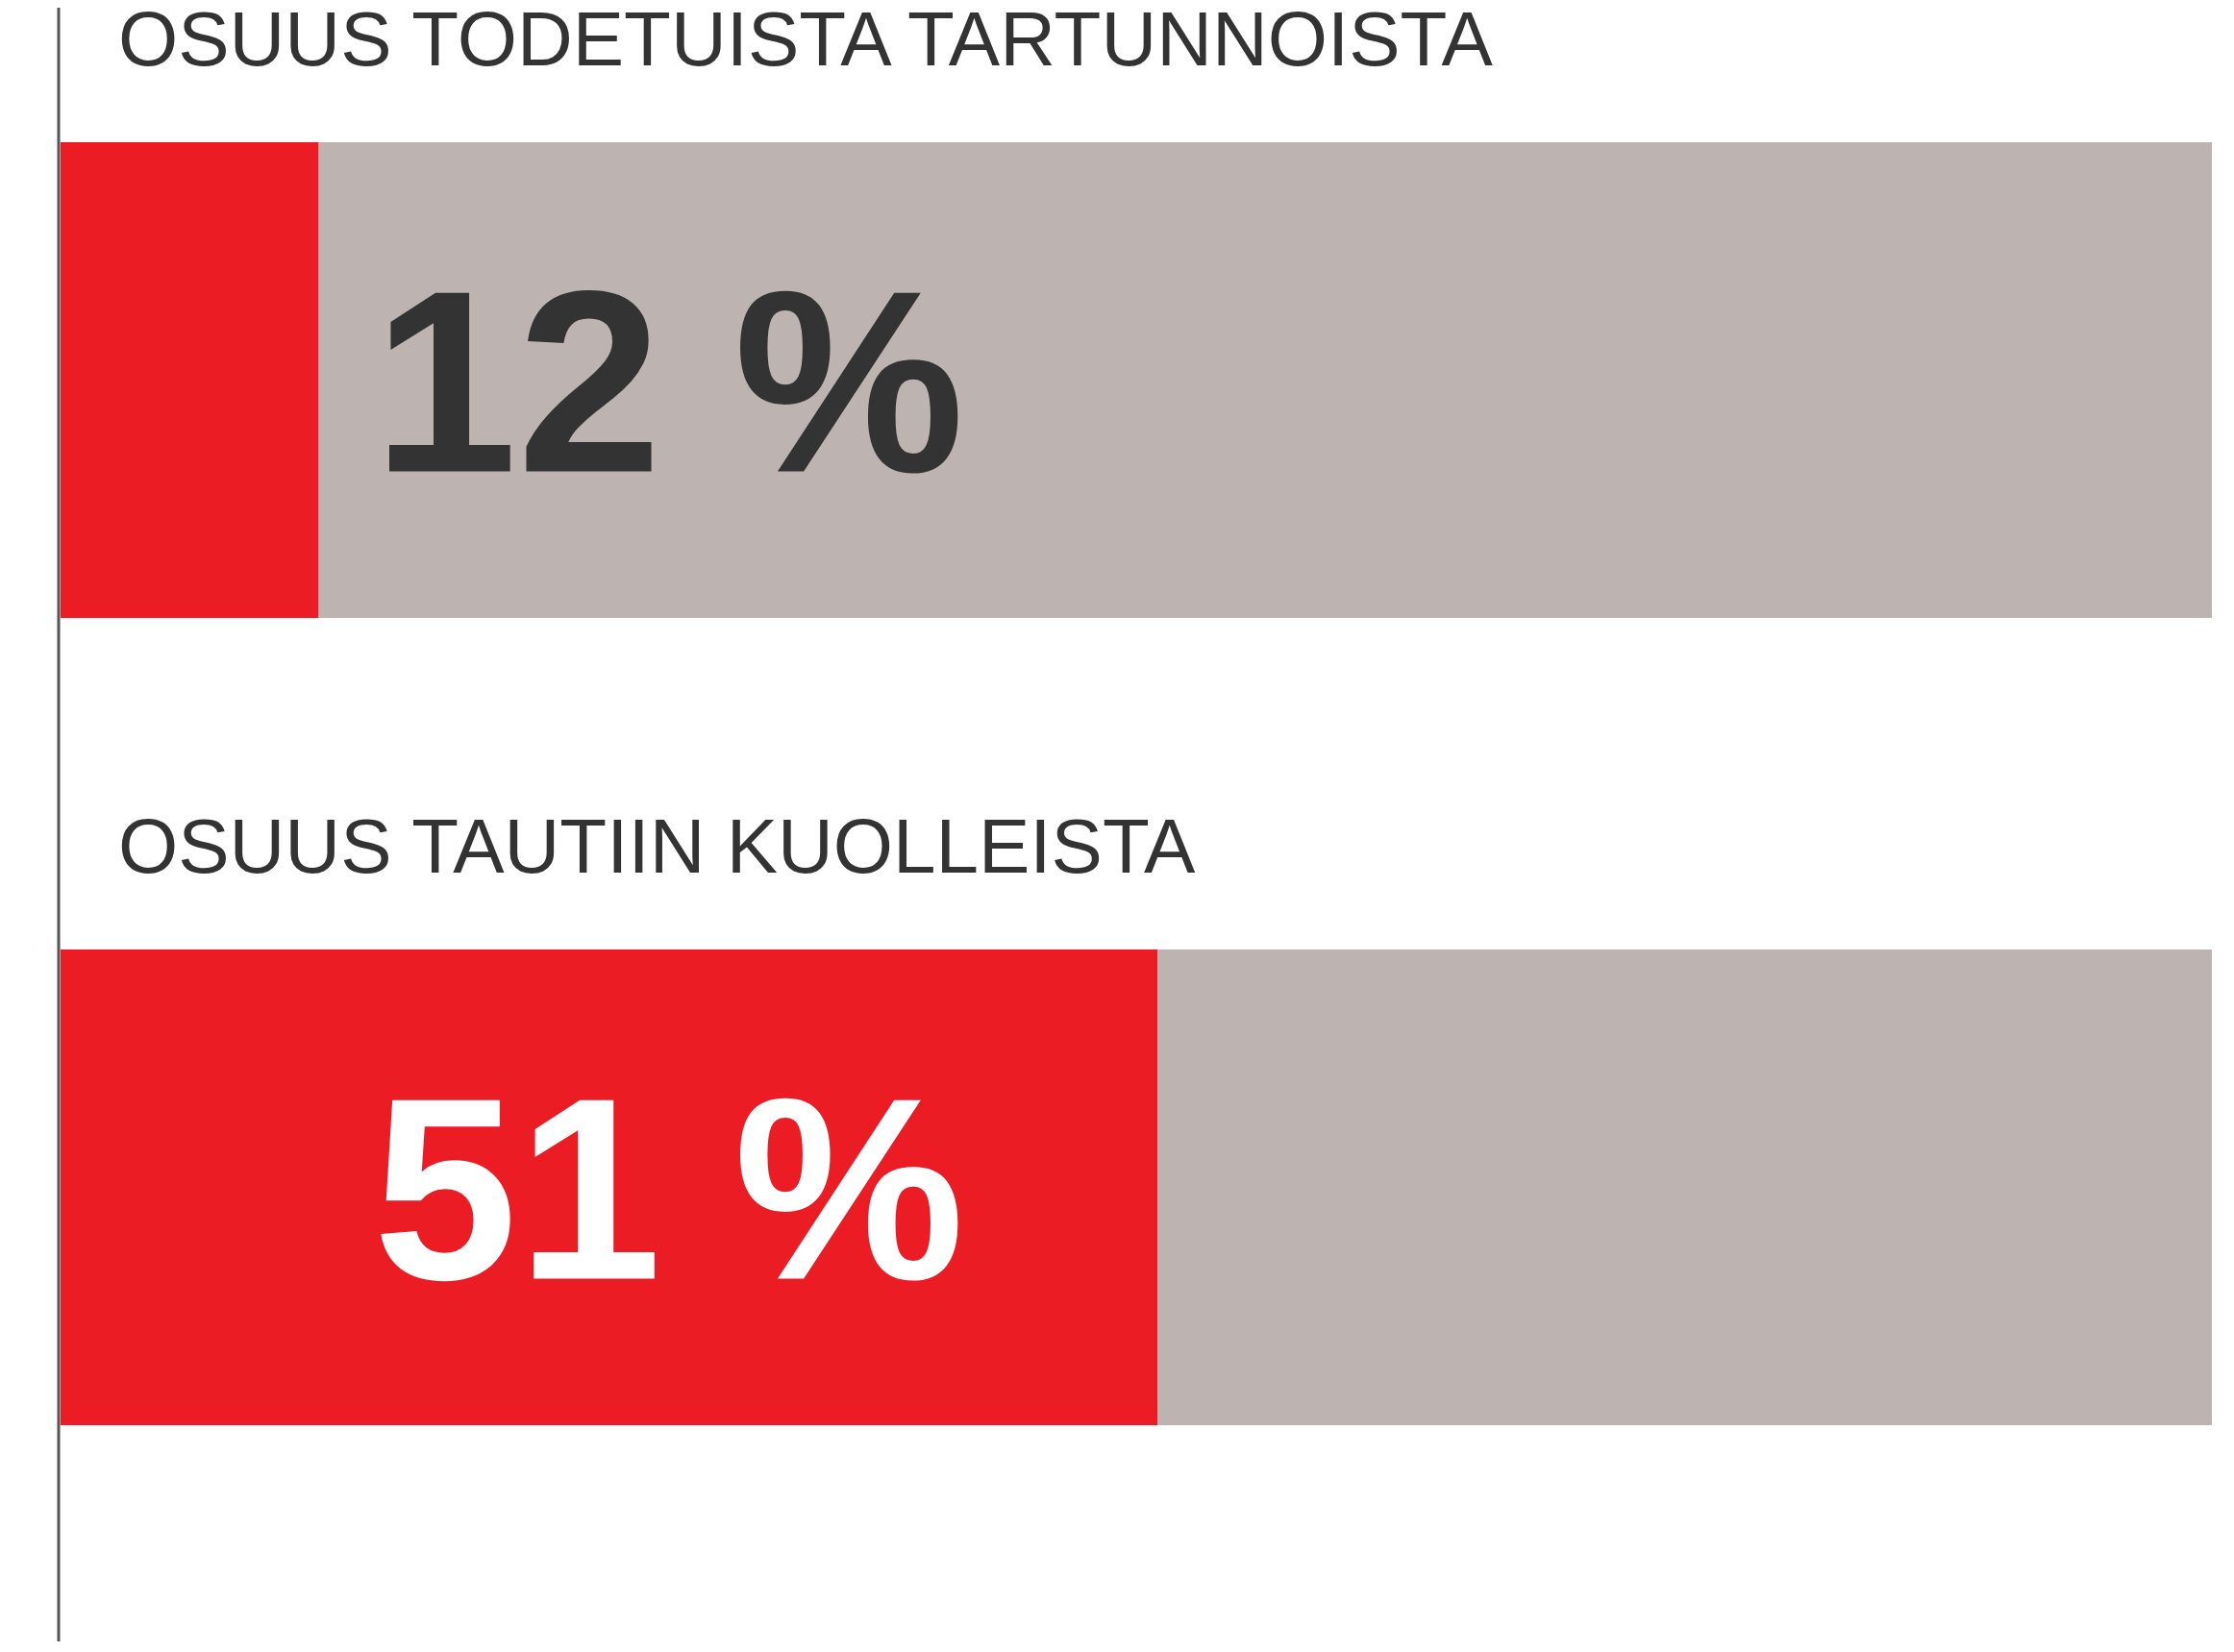  Describe the element at coordinates (669, 1189) in the screenshot. I see `data-label: 51 %` at that location.